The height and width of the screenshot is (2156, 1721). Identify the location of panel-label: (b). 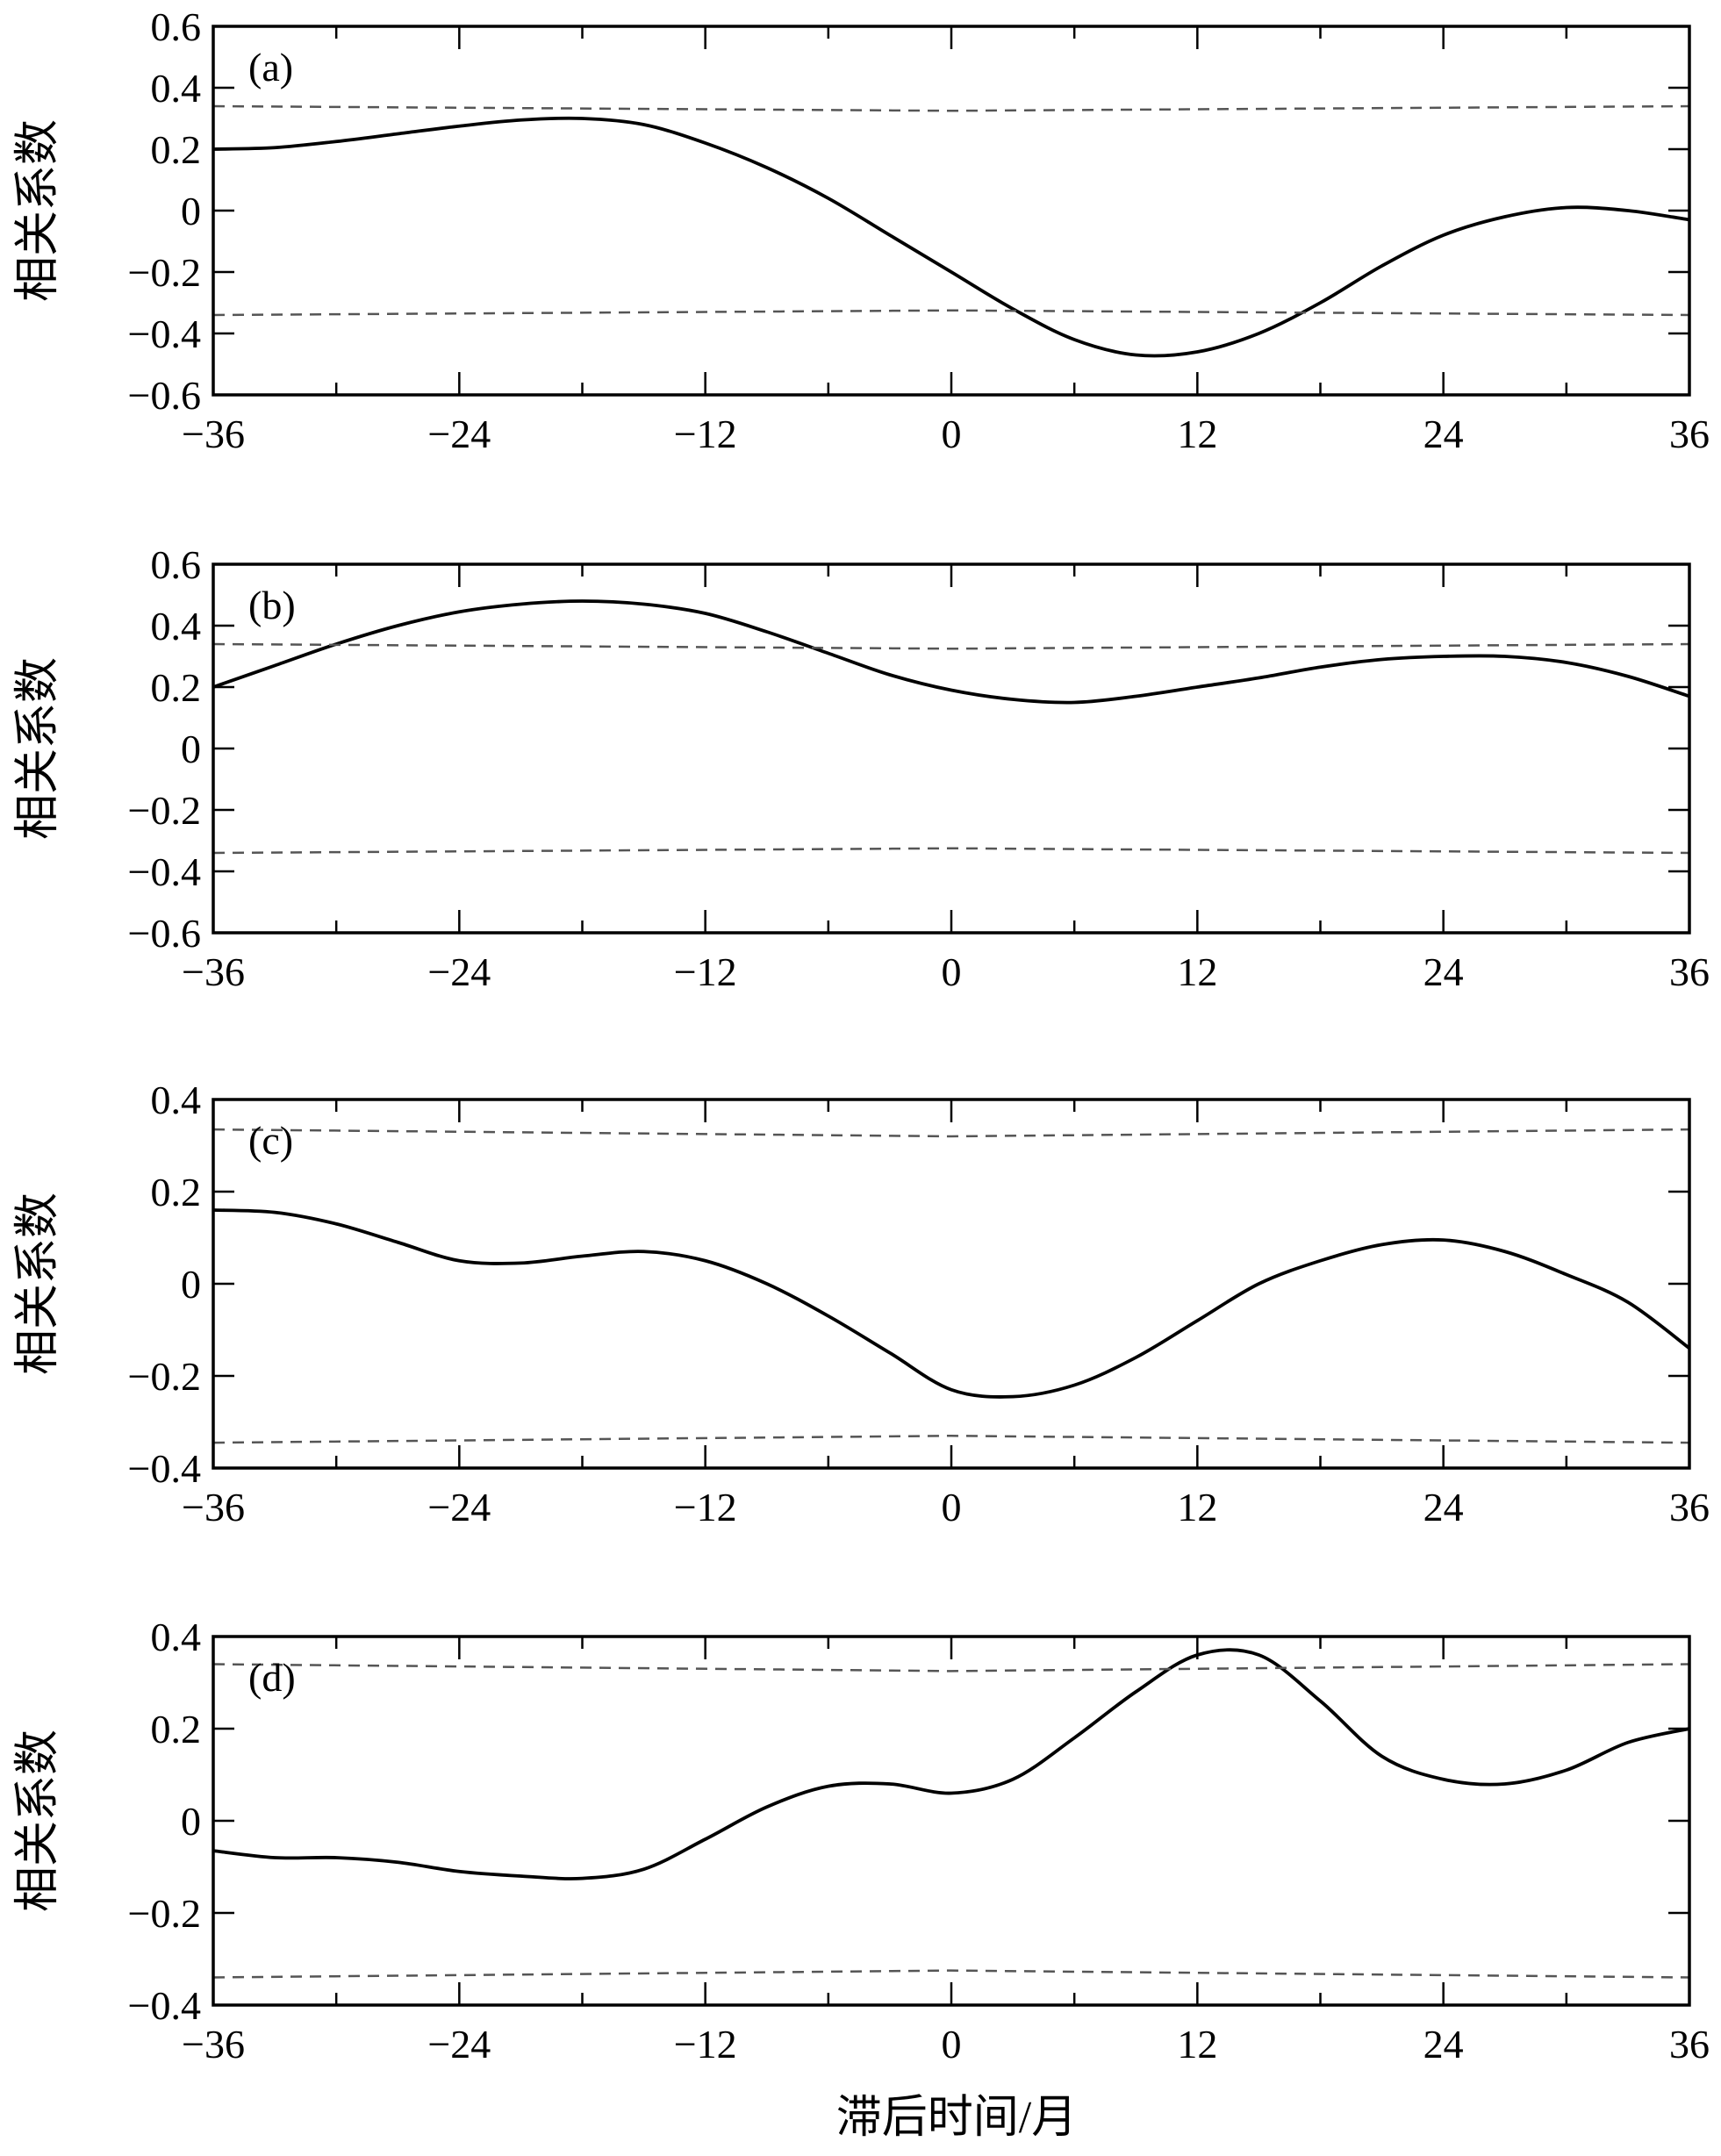
(272, 605).